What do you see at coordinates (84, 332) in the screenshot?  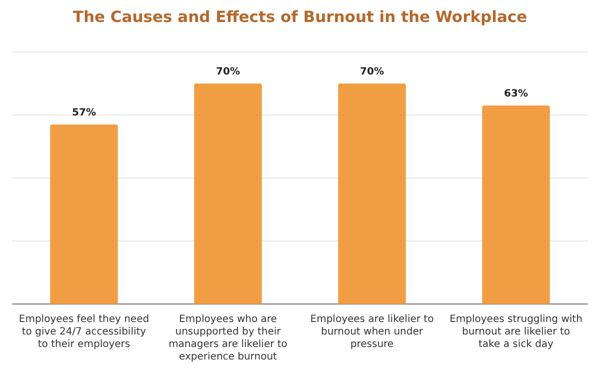 I see `x-tick-label: Employees feel they need to give 24/7 accessibility to their employers` at bounding box center [84, 332].